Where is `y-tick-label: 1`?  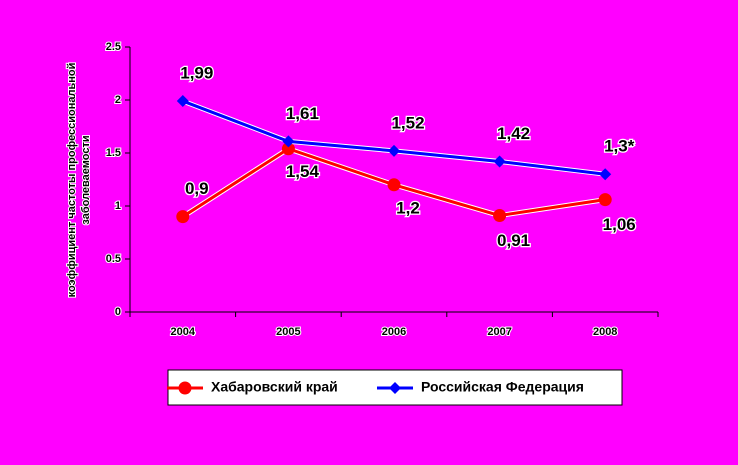
y-tick-label: 1 is located at coordinates (118, 206).